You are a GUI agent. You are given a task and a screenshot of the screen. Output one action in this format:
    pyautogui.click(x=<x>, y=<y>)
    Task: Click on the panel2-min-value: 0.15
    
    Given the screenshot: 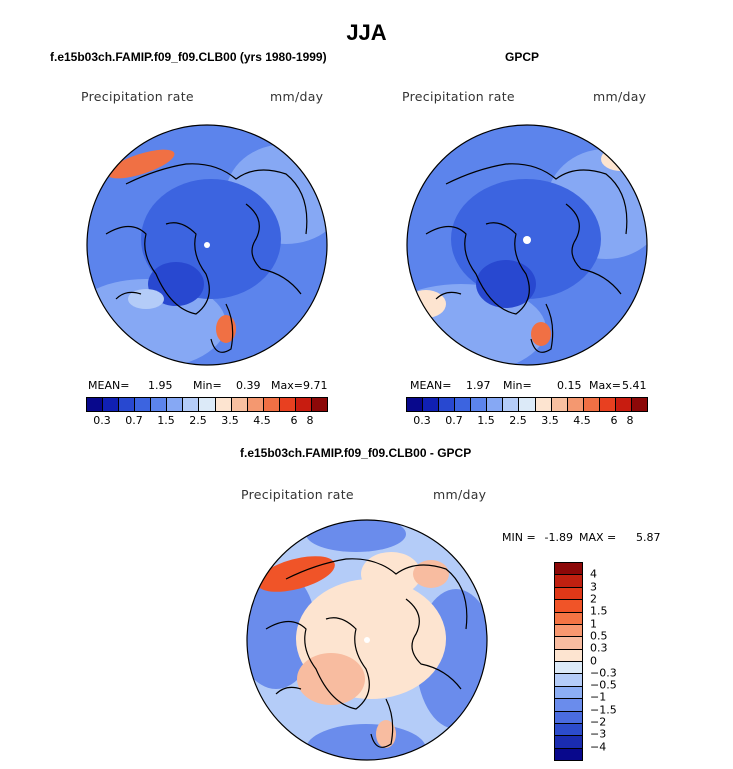 What is the action you would take?
    pyautogui.click(x=569, y=385)
    